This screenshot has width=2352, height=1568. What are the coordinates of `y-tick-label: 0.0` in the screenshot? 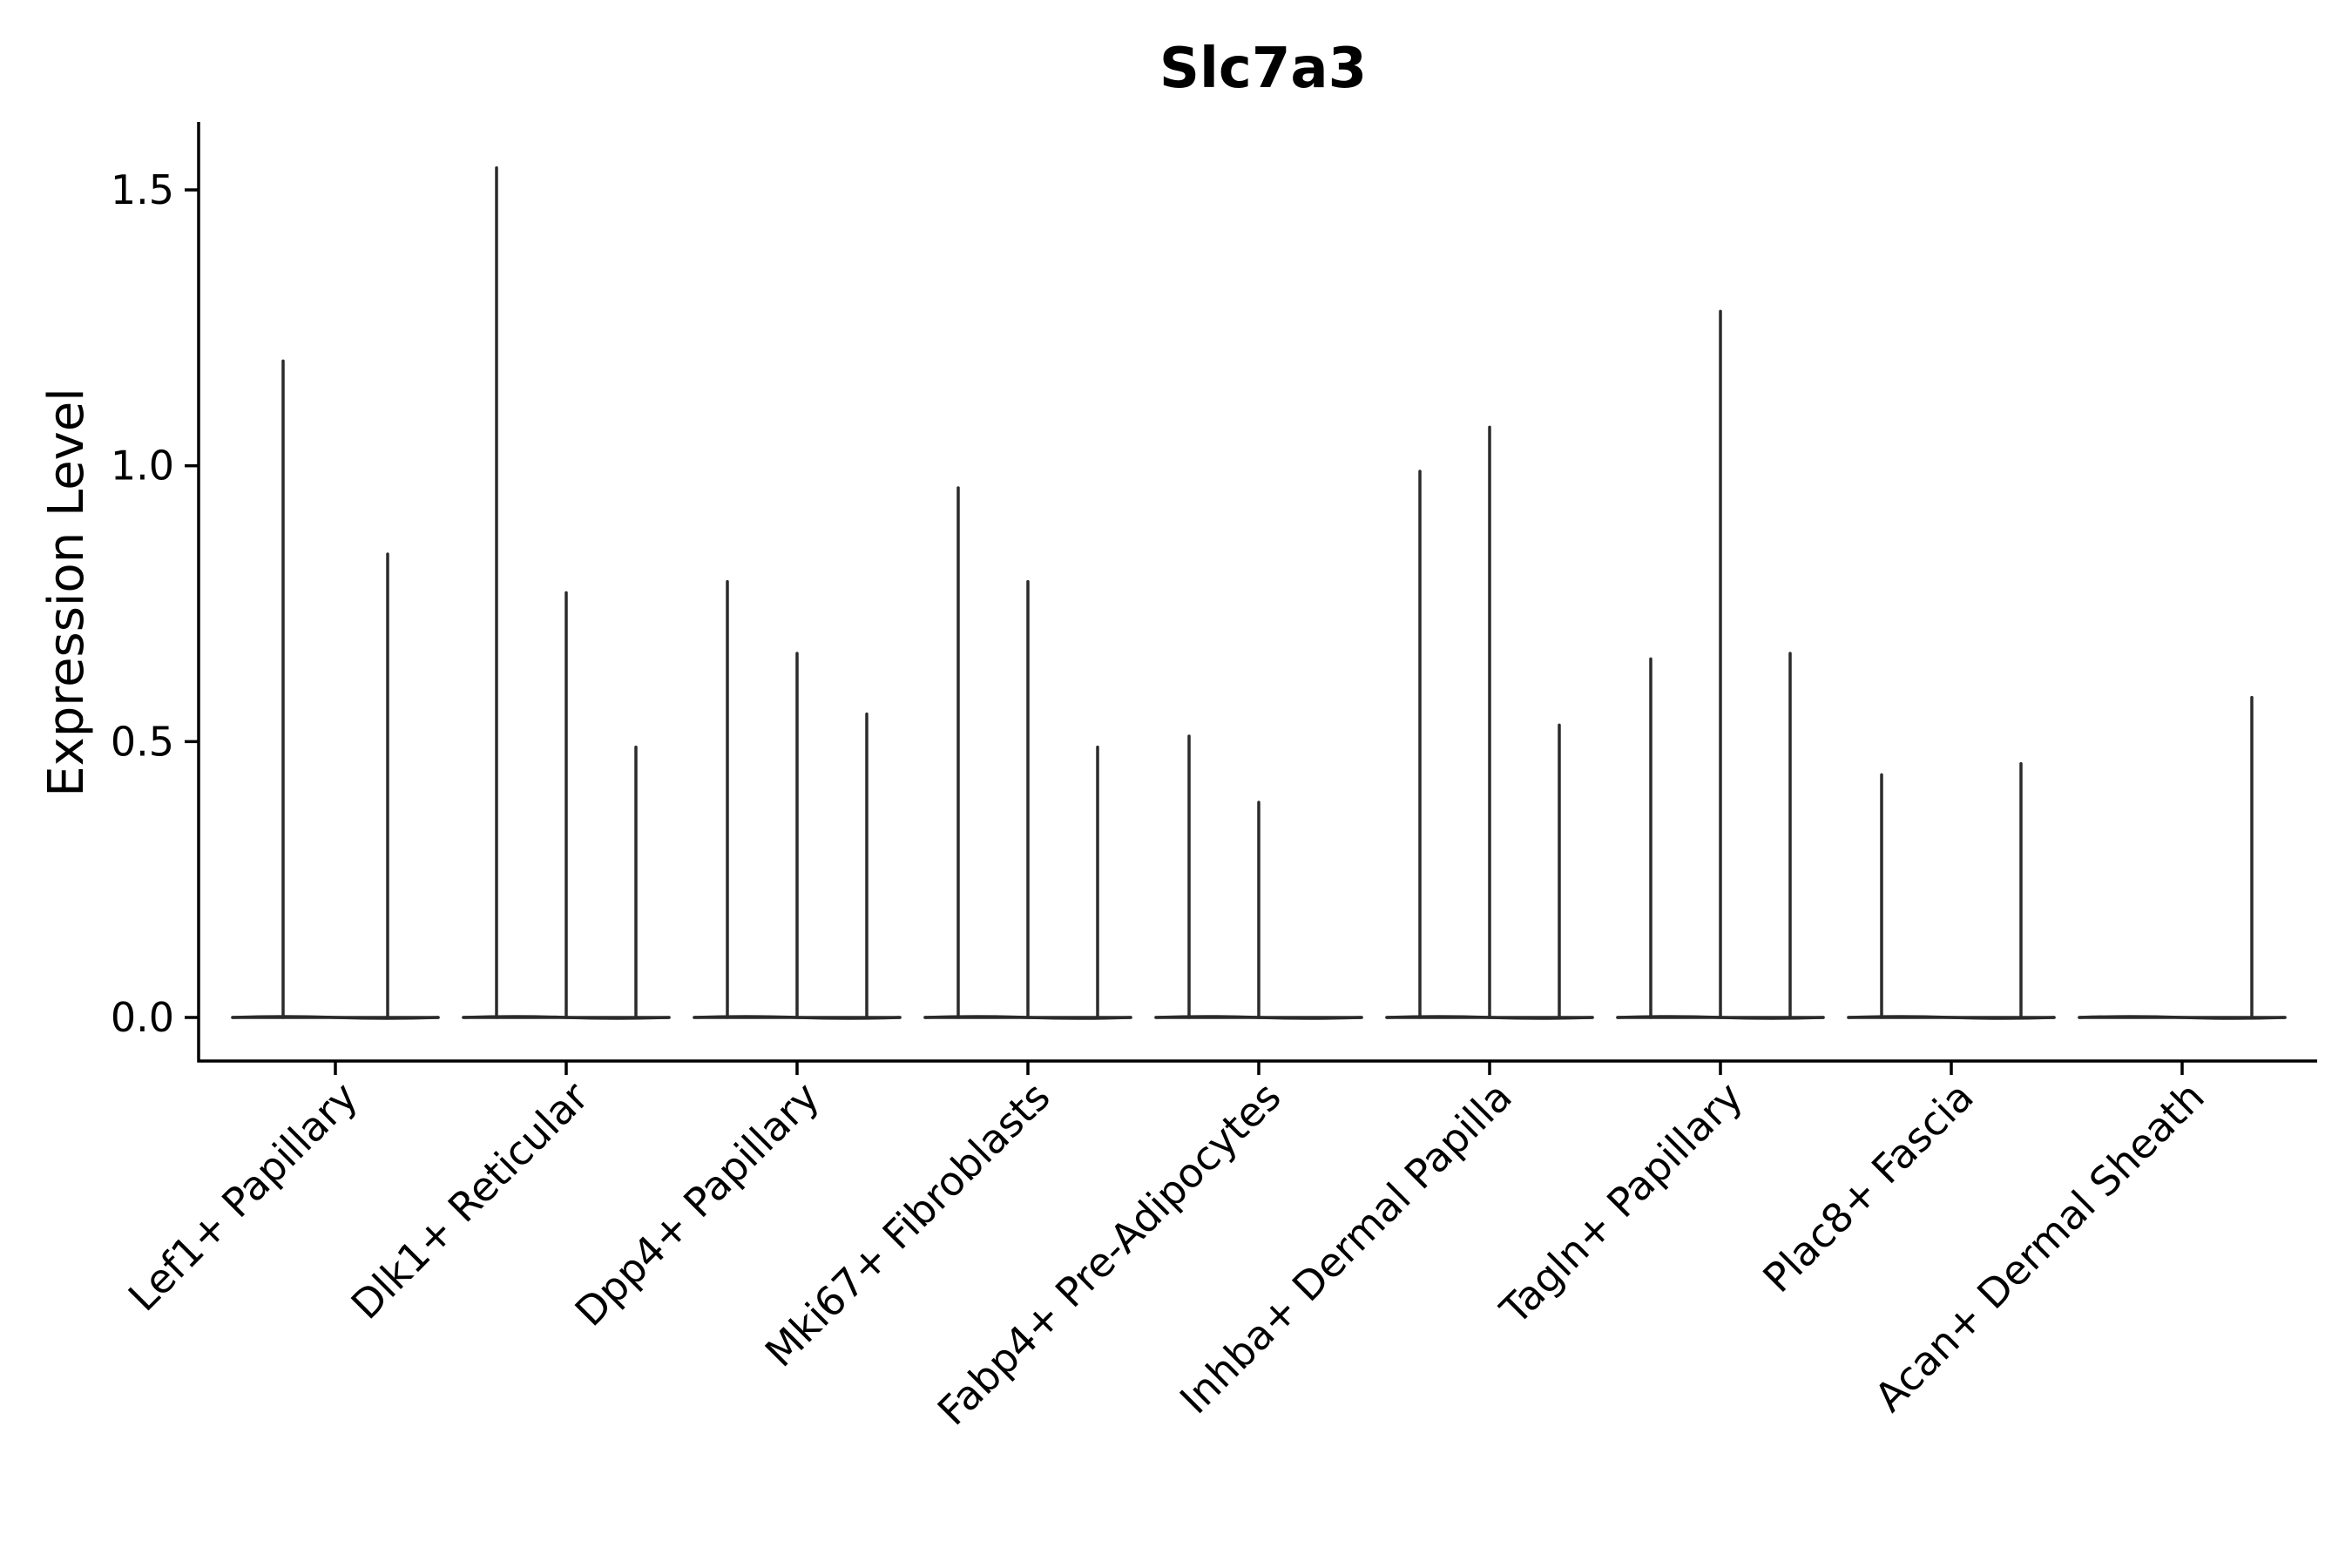 It's located at (142, 1017).